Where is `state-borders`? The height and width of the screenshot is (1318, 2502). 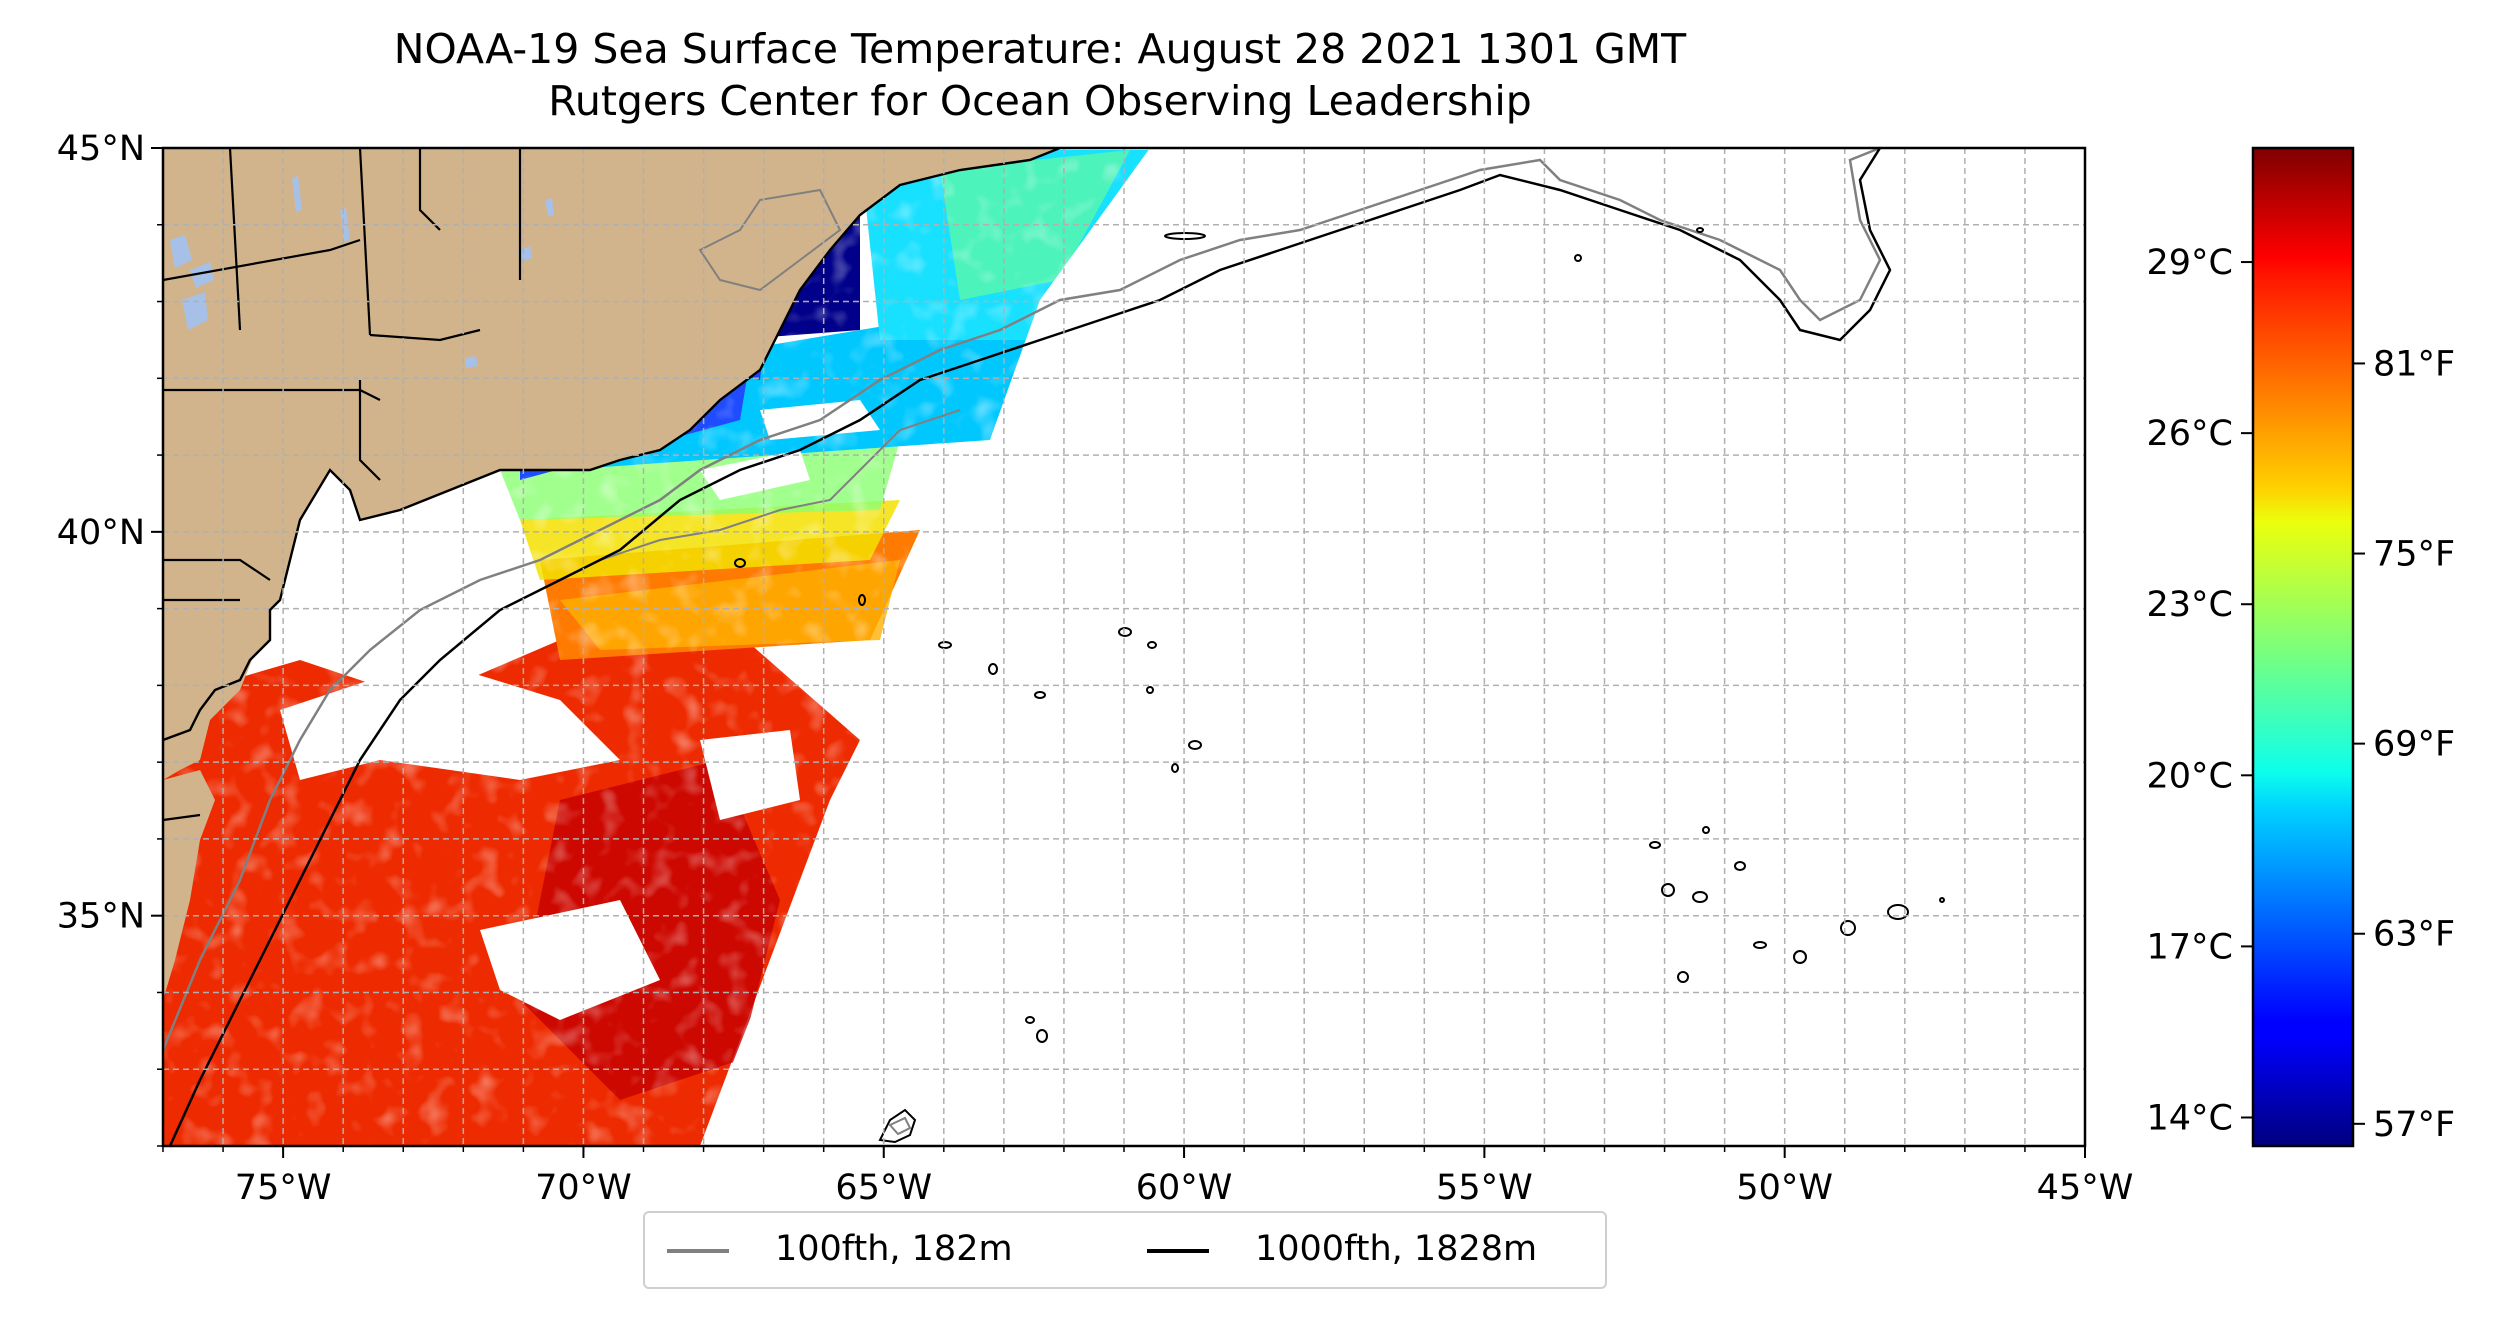
state-borders is located at coordinates (342, 485).